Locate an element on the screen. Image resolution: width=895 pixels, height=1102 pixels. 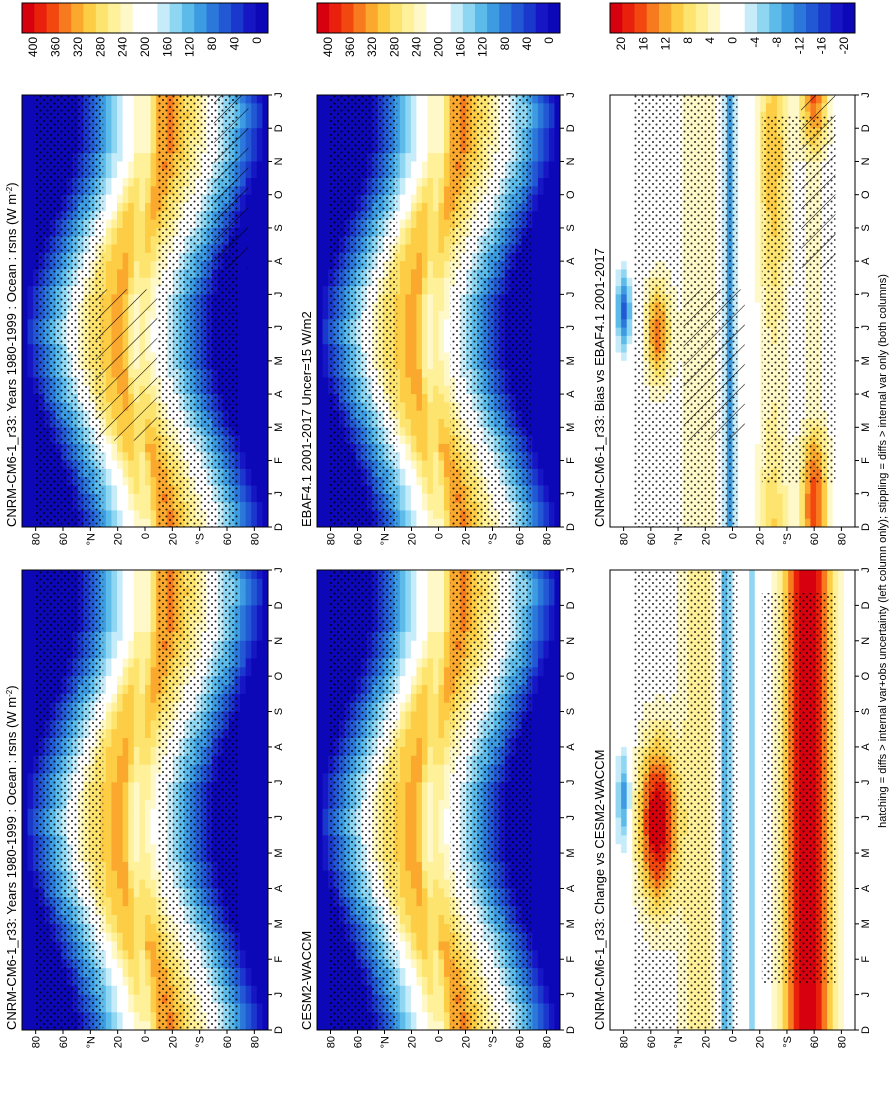
colorbar-left-bot: 20 16 12 8 4 0 -4 -8 -12 -16 -20 is located at coordinates (732, 28).